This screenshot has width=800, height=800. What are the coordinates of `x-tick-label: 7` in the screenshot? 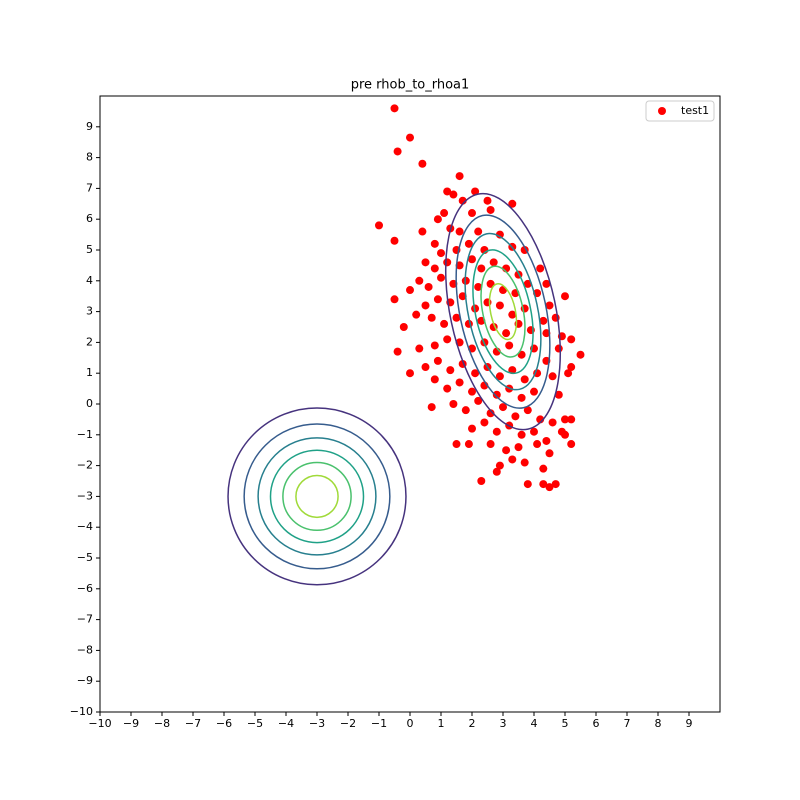 It's located at (627, 723).